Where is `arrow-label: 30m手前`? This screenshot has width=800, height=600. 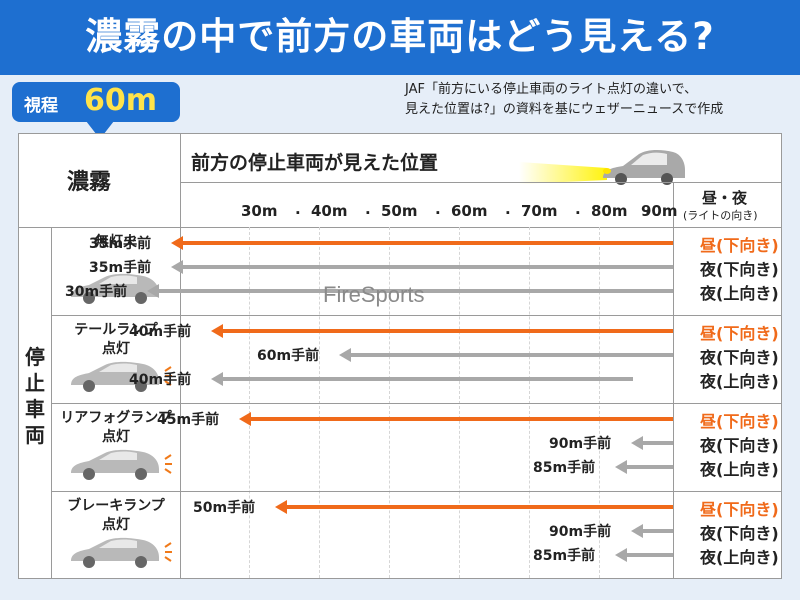
arrow-label: 30m手前 is located at coordinates (96, 292).